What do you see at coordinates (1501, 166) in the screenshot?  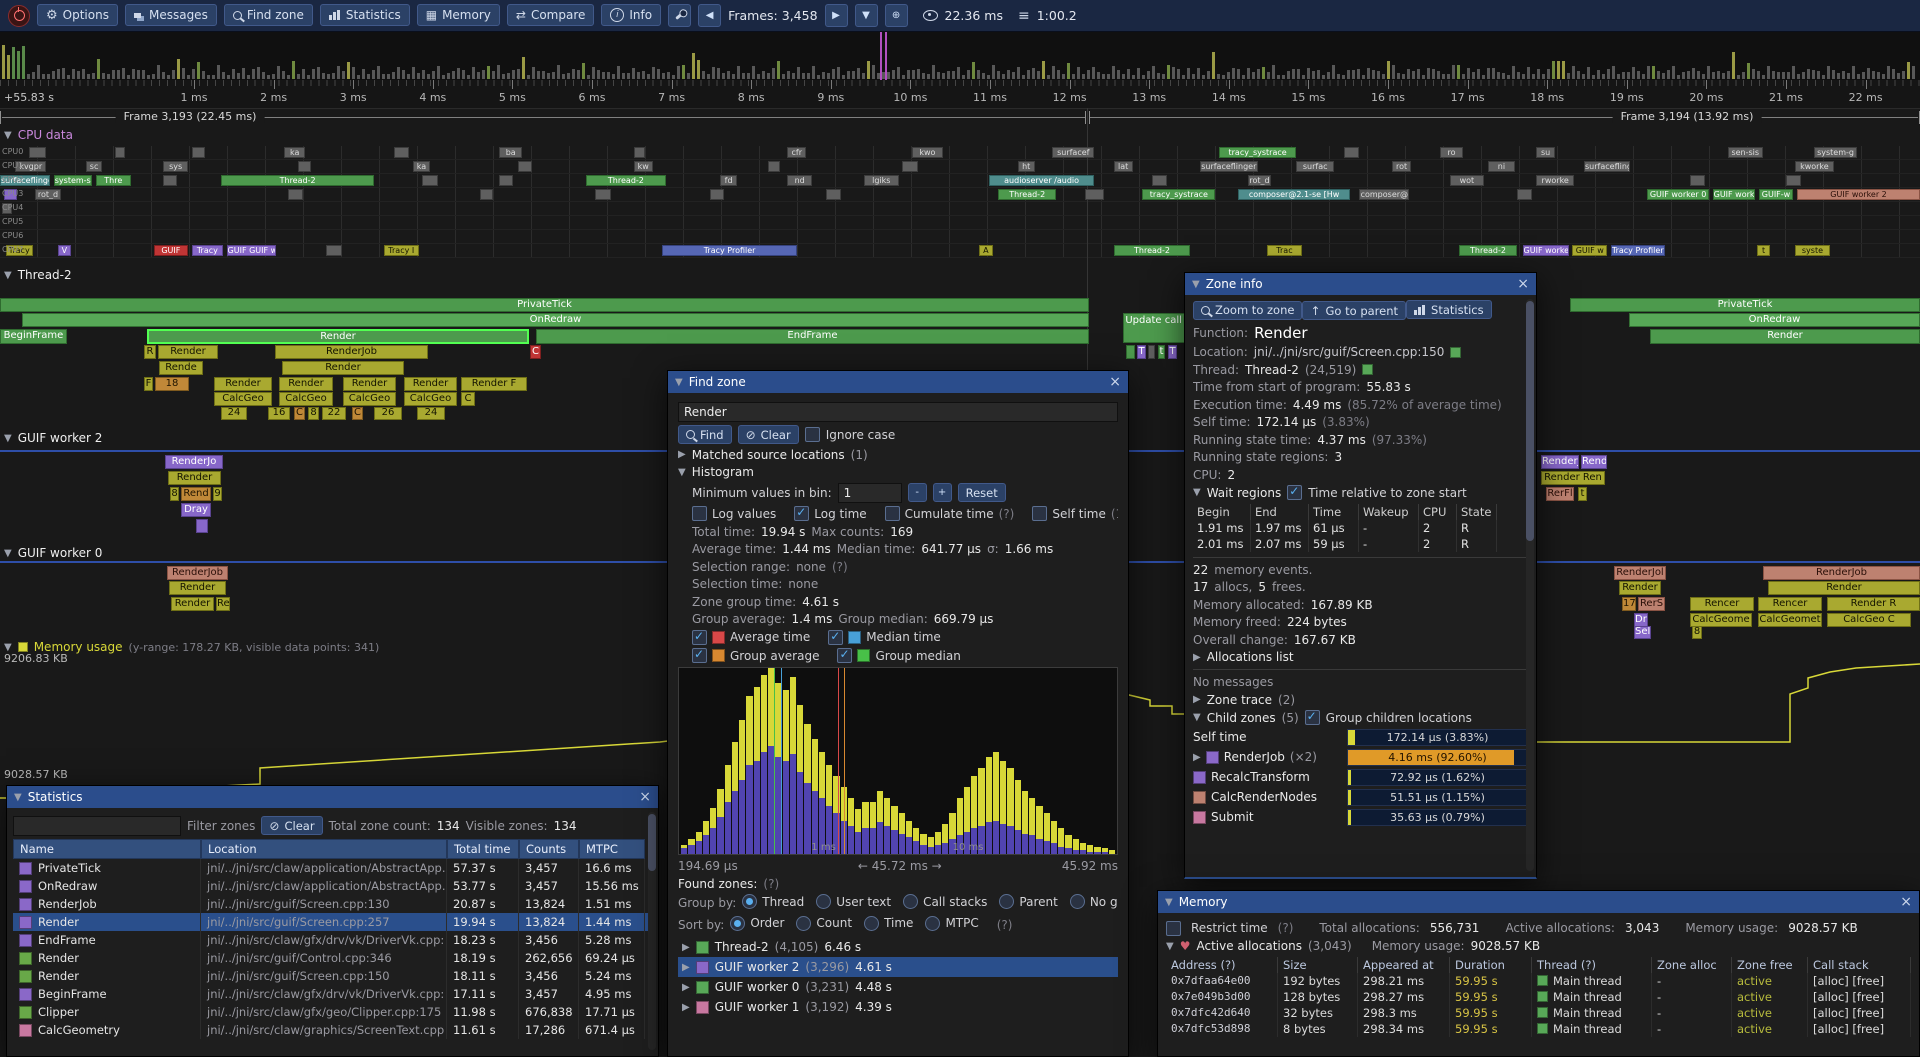 I see `cpu-zone: ni` at bounding box center [1501, 166].